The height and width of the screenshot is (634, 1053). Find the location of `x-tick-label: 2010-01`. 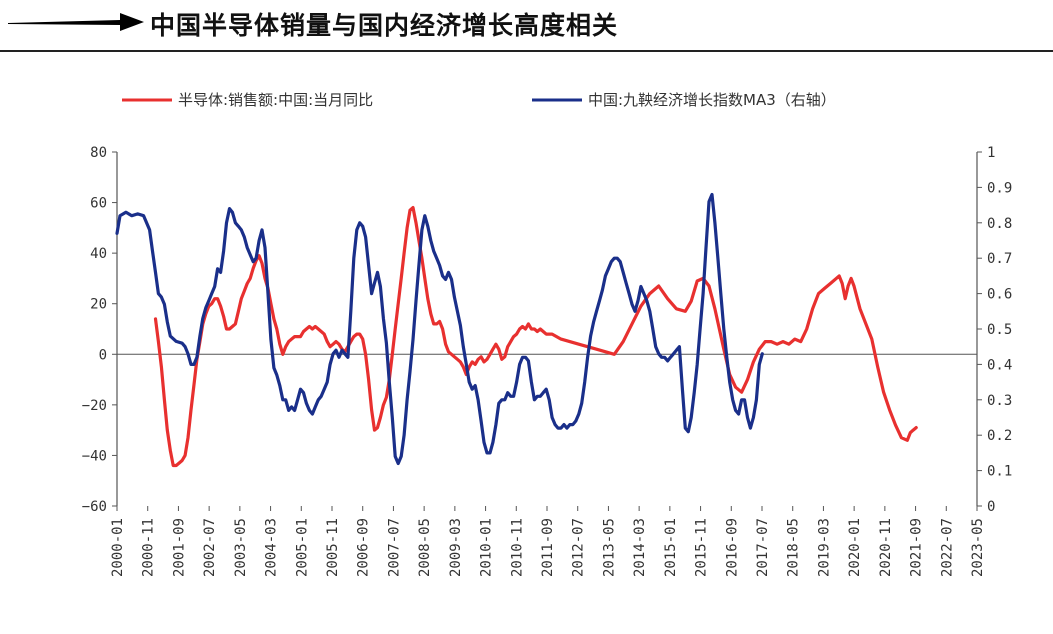

x-tick-label: 2010-01 is located at coordinates (487, 547).